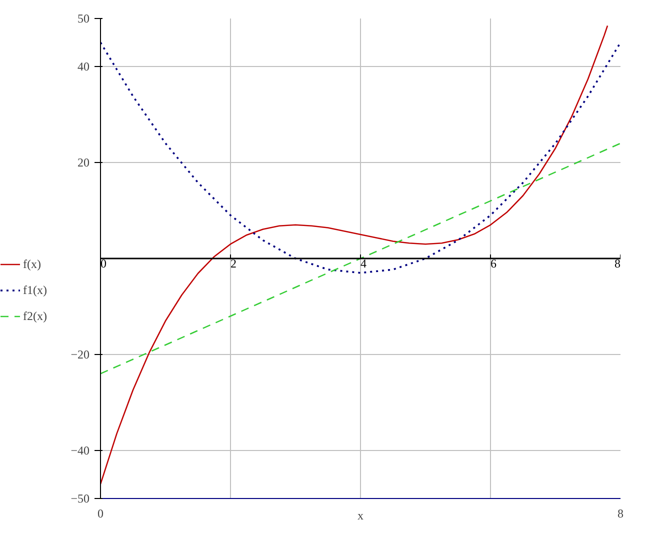 The image size is (648, 559). I want to click on y-tick-label: −40, so click(80, 451).